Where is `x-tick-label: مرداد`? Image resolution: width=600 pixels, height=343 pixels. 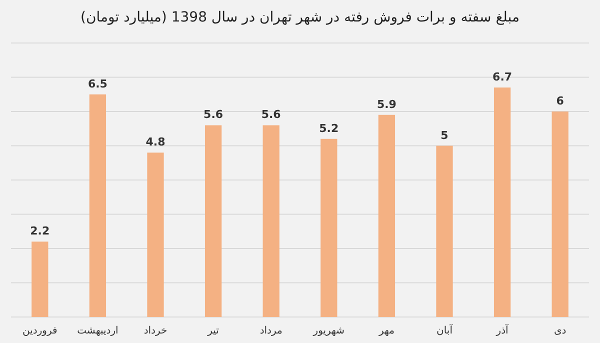
x-tick-label: مرداد is located at coordinates (271, 331).